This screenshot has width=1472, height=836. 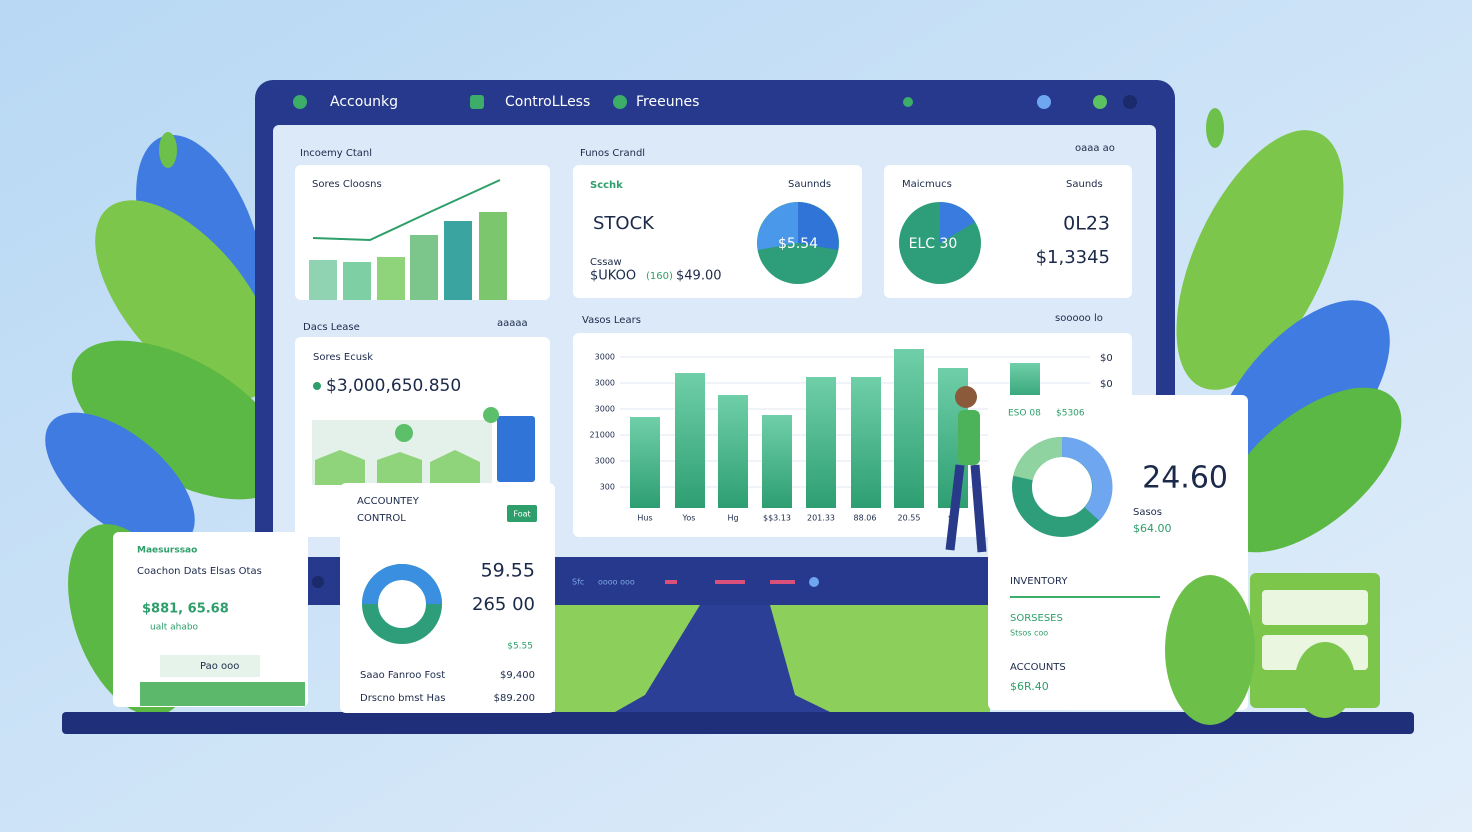 What do you see at coordinates (185, 609) in the screenshot?
I see `value: $881, 65.68` at bounding box center [185, 609].